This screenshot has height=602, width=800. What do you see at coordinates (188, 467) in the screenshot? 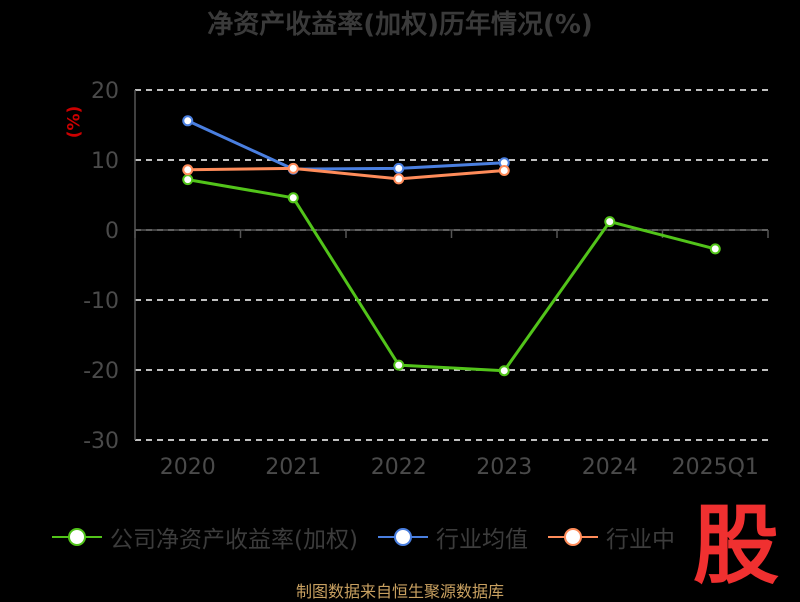
I see `x-tick-label: 2020` at bounding box center [188, 467].